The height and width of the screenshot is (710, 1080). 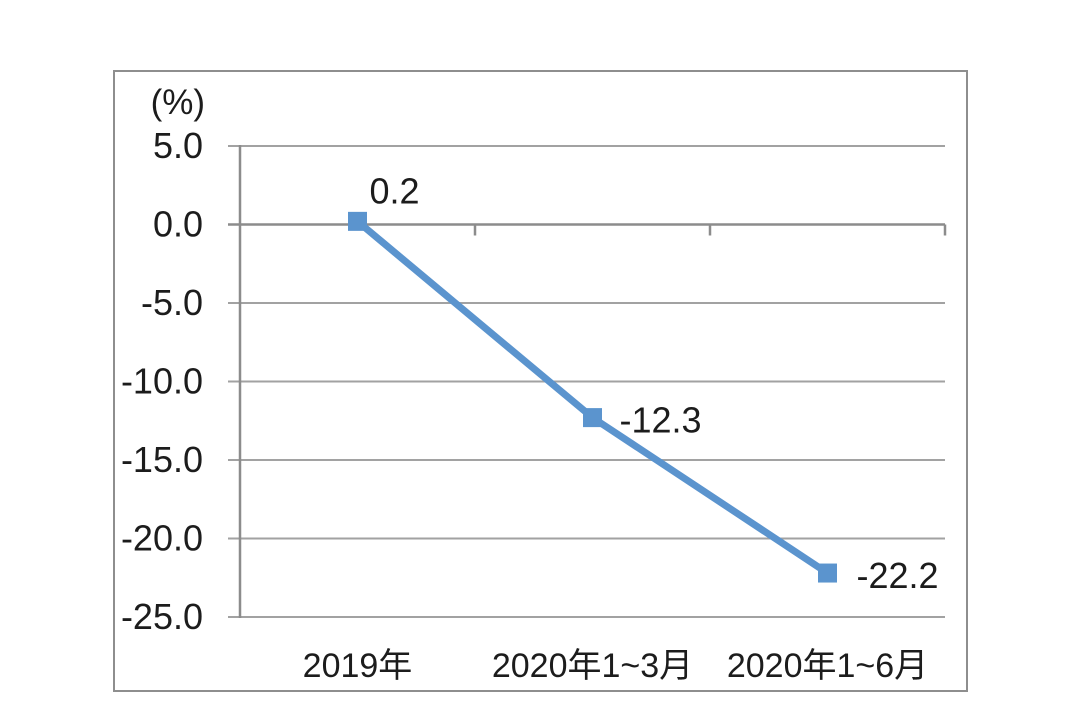 I want to click on category-label: 2020年1~6月, so click(x=827, y=666).